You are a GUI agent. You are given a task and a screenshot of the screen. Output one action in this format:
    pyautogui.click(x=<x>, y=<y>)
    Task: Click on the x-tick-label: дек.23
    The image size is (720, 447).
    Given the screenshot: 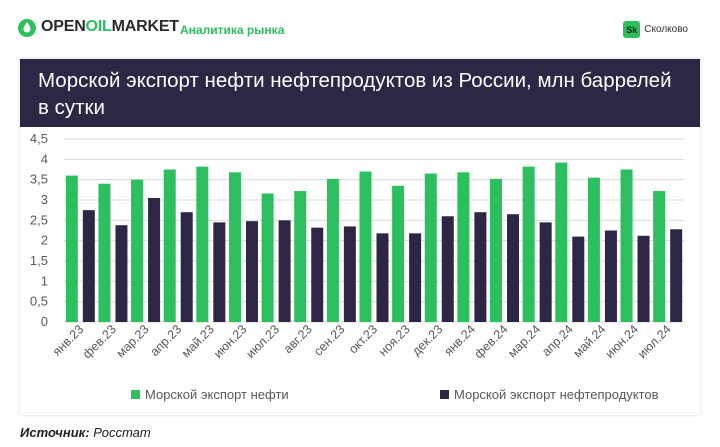 What is the action you would take?
    pyautogui.click(x=427, y=340)
    